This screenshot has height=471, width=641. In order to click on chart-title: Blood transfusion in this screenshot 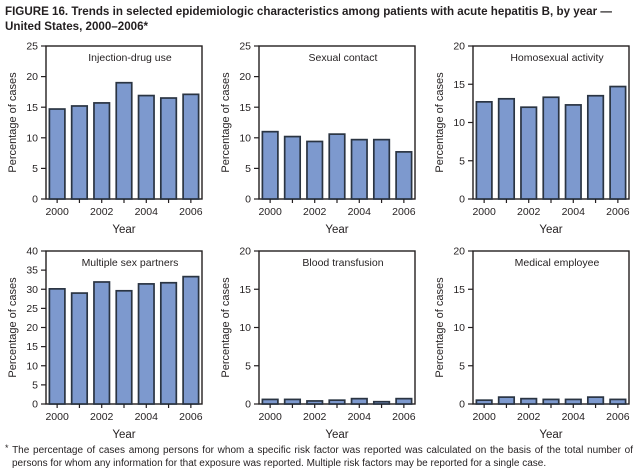, I will do `click(343, 263)`.